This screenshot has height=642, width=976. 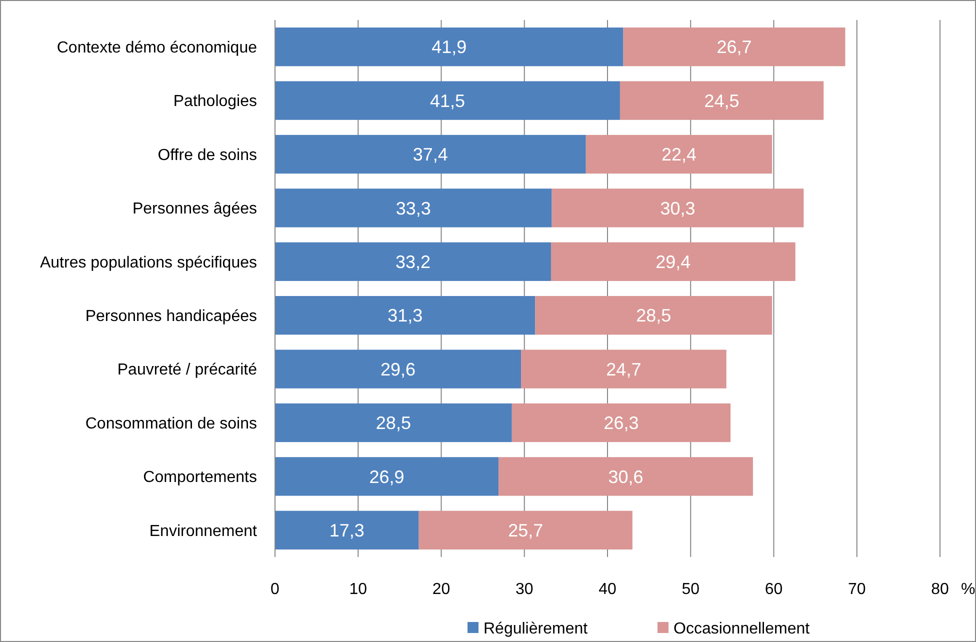 What do you see at coordinates (275, 589) in the screenshot?
I see `x-tick-label: 0` at bounding box center [275, 589].